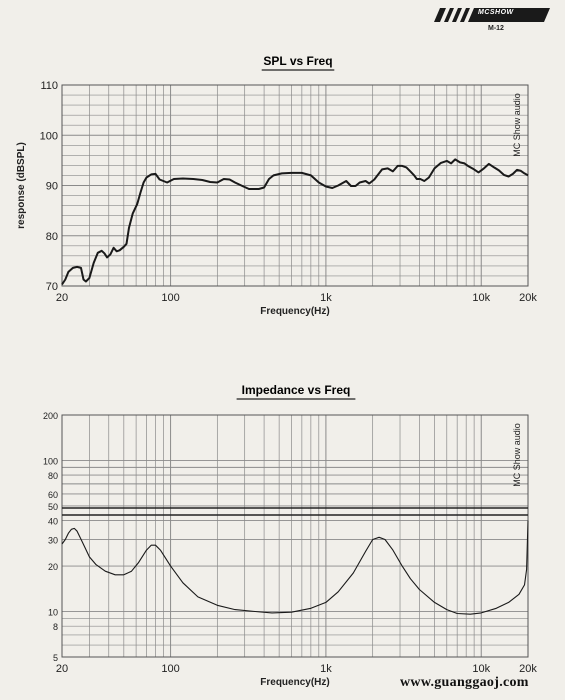  What do you see at coordinates (53, 567) in the screenshot?
I see `y-tick-label: 20` at bounding box center [53, 567].